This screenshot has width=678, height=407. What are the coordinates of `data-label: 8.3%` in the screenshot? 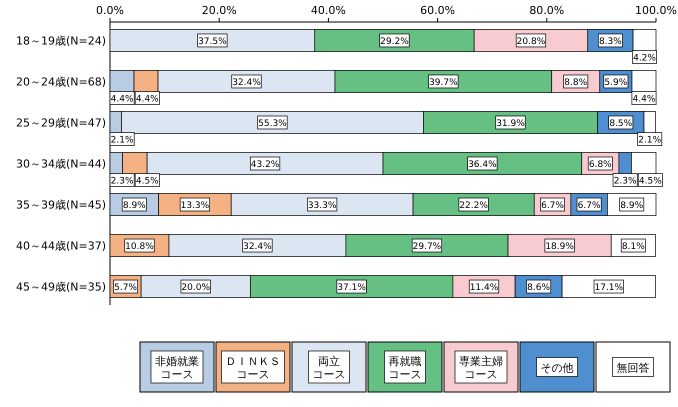 It's located at (610, 41).